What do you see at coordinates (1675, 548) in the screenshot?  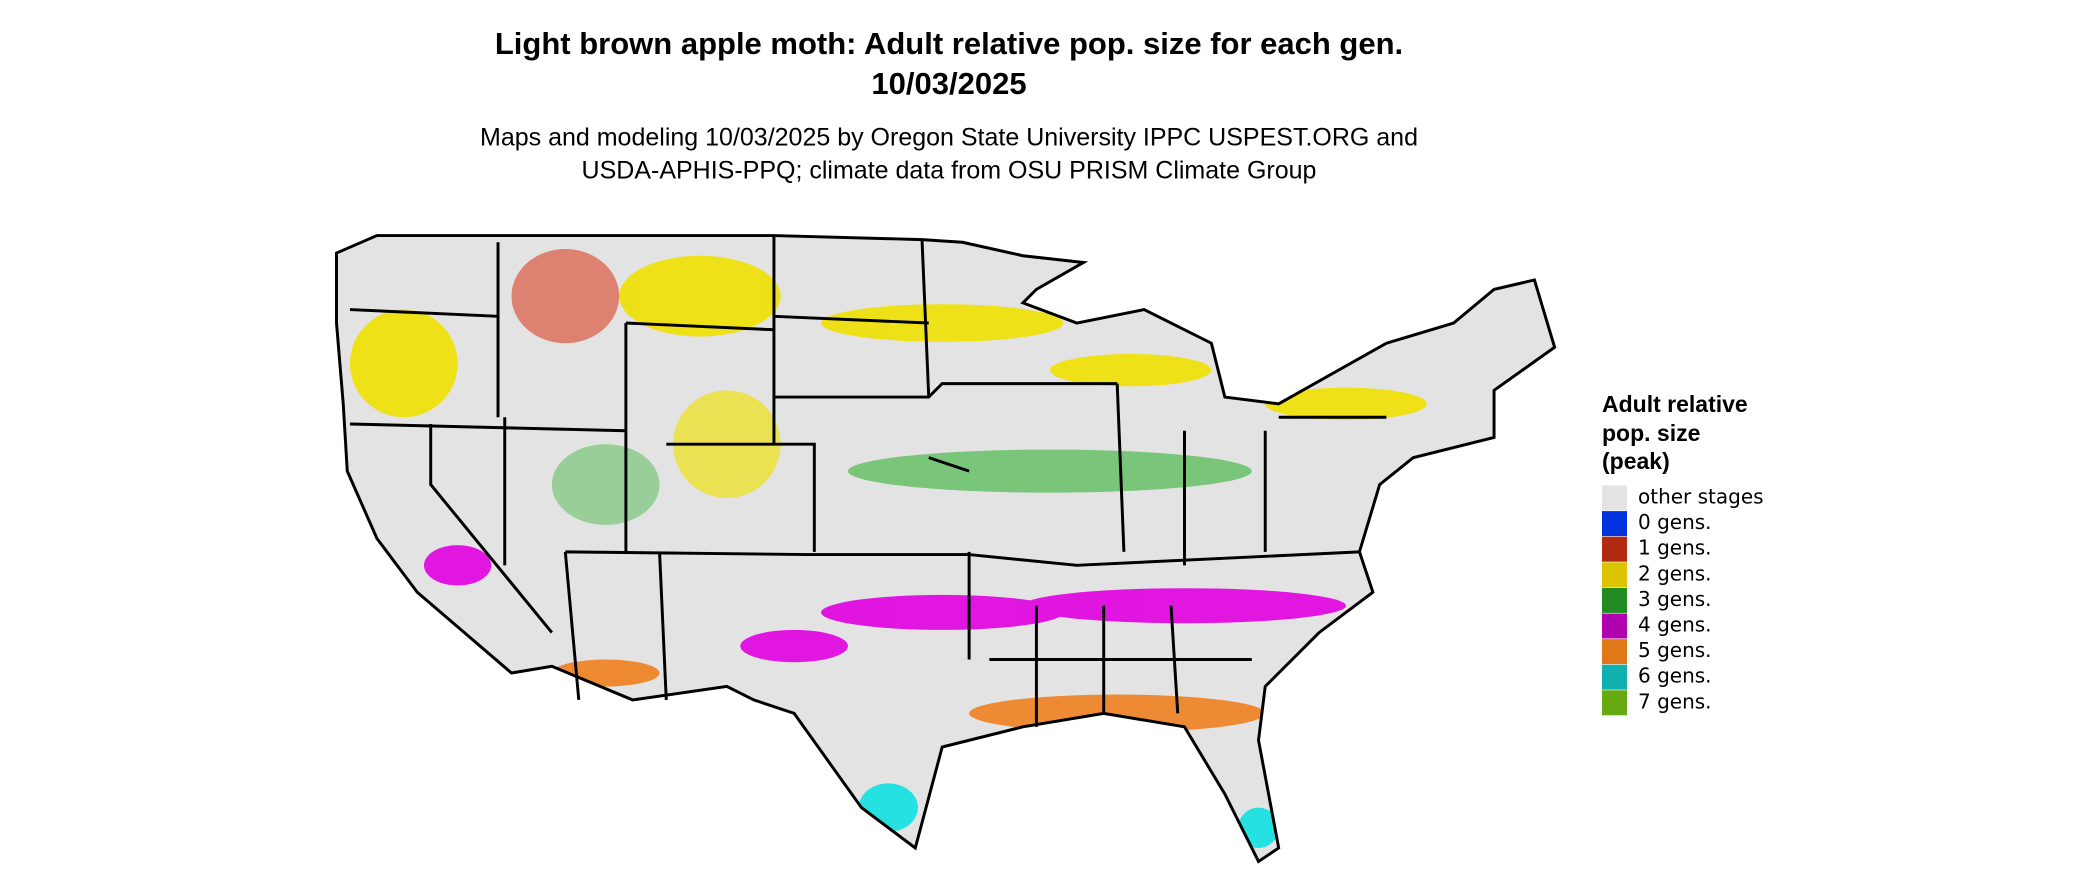 I see `legend-label: 1 gens.` at bounding box center [1675, 548].